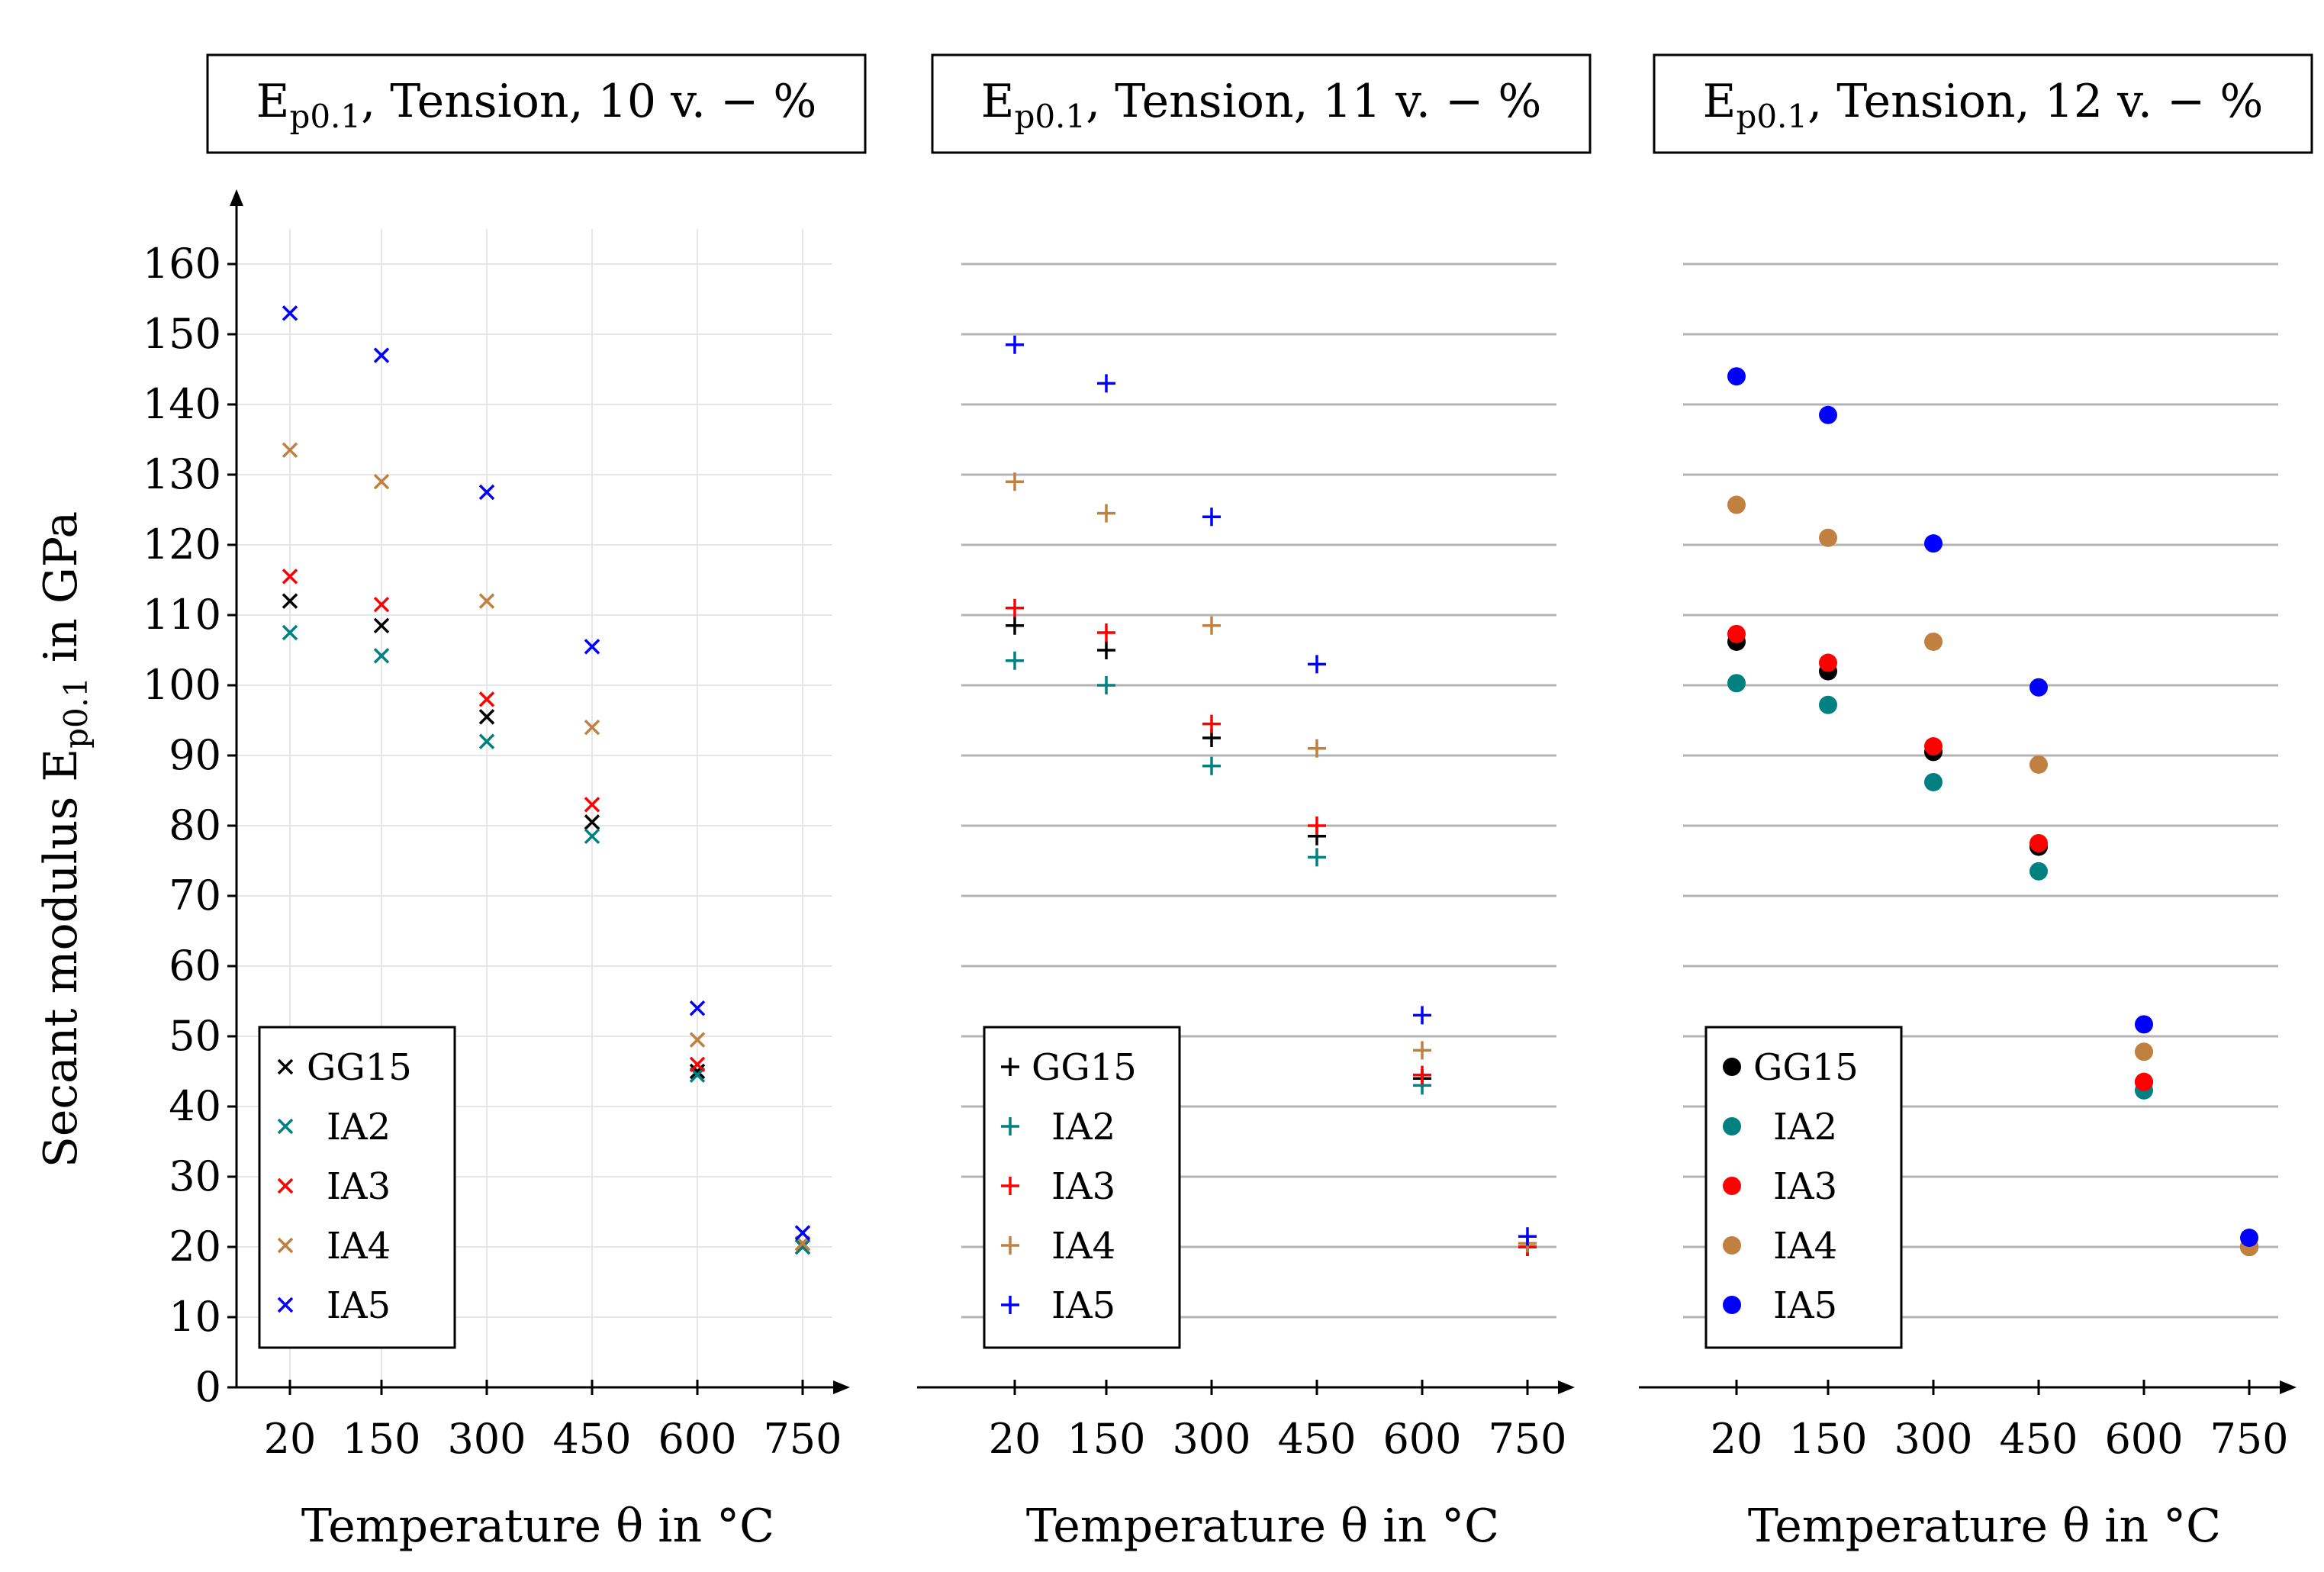 The width and height of the screenshot is (2324, 1572). What do you see at coordinates (236, 198) in the screenshot?
I see `y-axis-arrow` at bounding box center [236, 198].